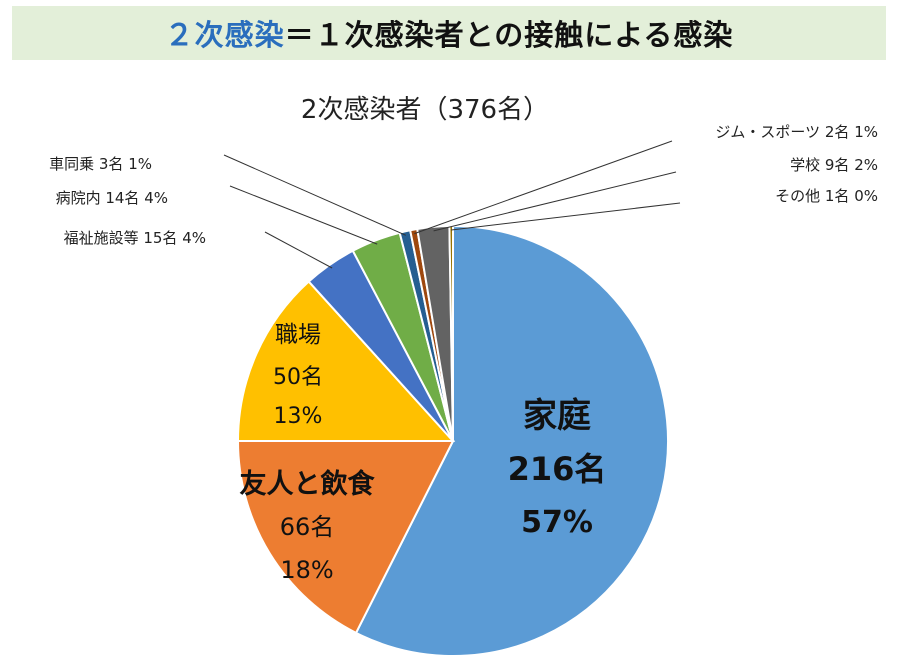  What do you see at coordinates (557, 416) in the screenshot?
I see `slice-0-label: 家庭` at bounding box center [557, 416].